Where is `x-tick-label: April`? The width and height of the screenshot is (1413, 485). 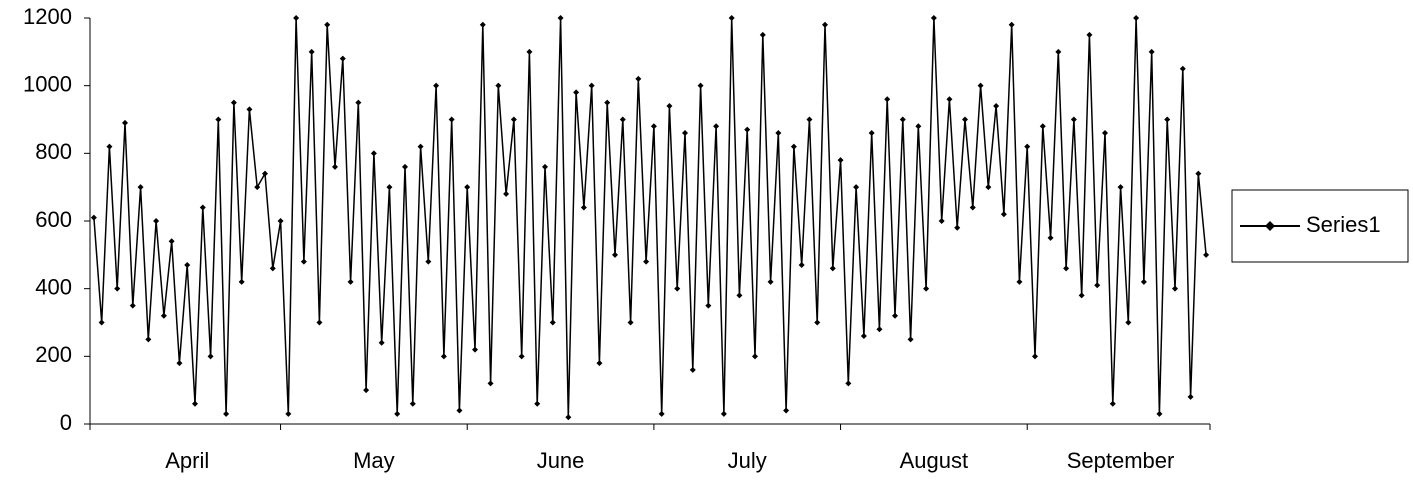
x-tick-label: April is located at coordinates (187, 460).